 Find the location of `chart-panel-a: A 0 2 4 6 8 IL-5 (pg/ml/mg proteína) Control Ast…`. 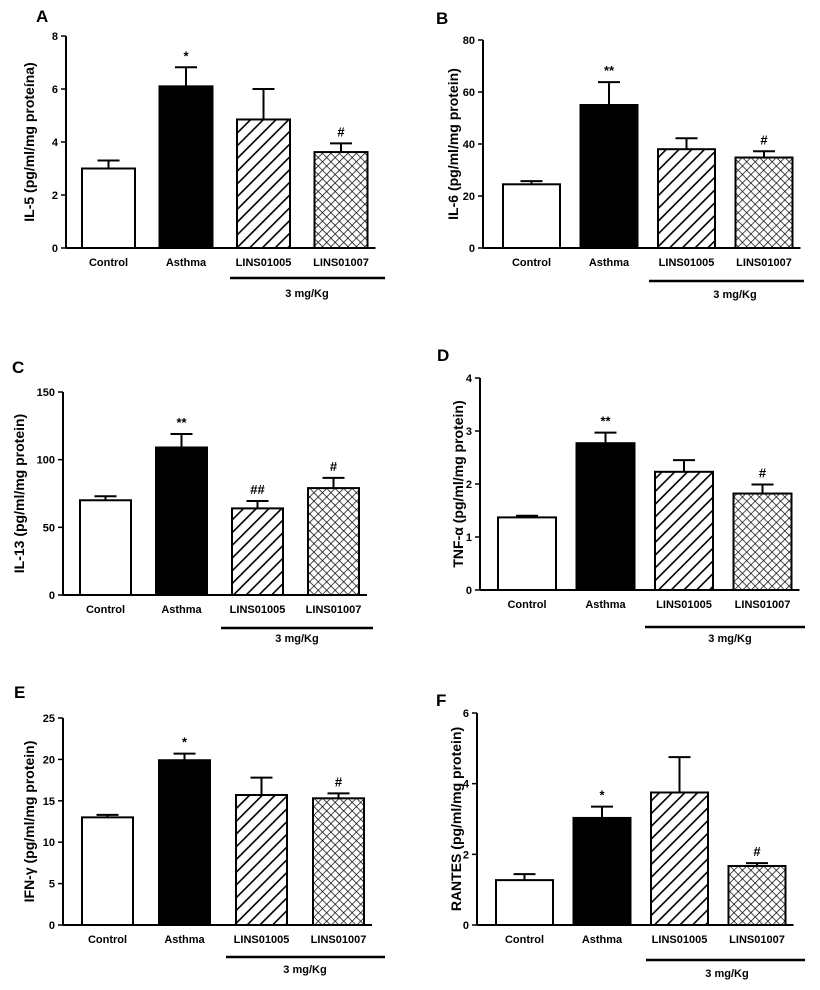

chart-panel-a: A 0 2 4 6 8 IL-5 (pg/ml/mg proteína) Control Ast… is located at coordinates (203, 153).